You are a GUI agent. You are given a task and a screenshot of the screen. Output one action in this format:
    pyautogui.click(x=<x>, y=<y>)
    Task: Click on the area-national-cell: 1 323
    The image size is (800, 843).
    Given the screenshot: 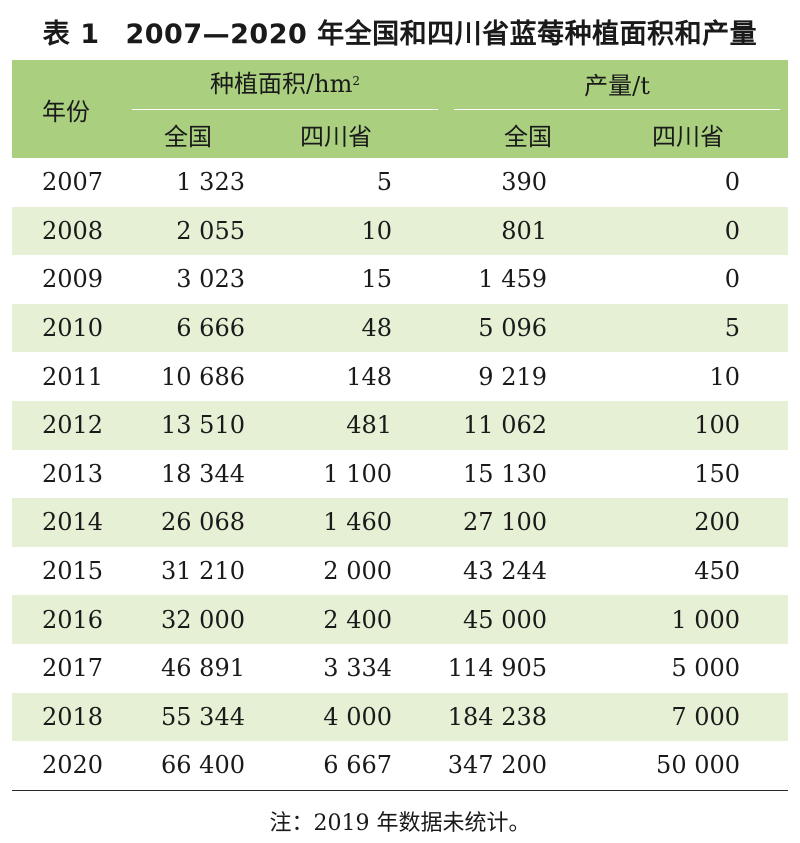 What is the action you would take?
    pyautogui.click(x=201, y=182)
    